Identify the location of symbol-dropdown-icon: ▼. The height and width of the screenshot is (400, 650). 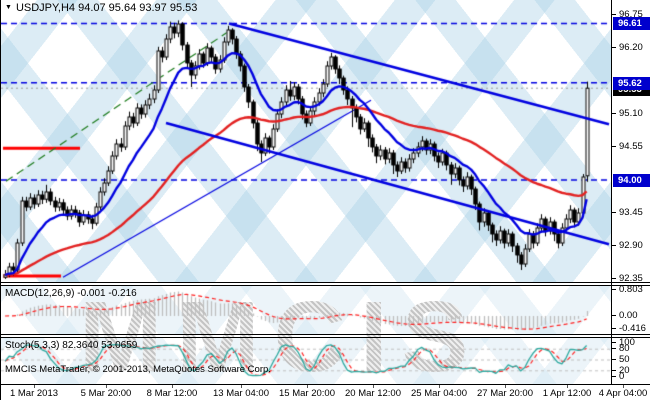
(8, 7).